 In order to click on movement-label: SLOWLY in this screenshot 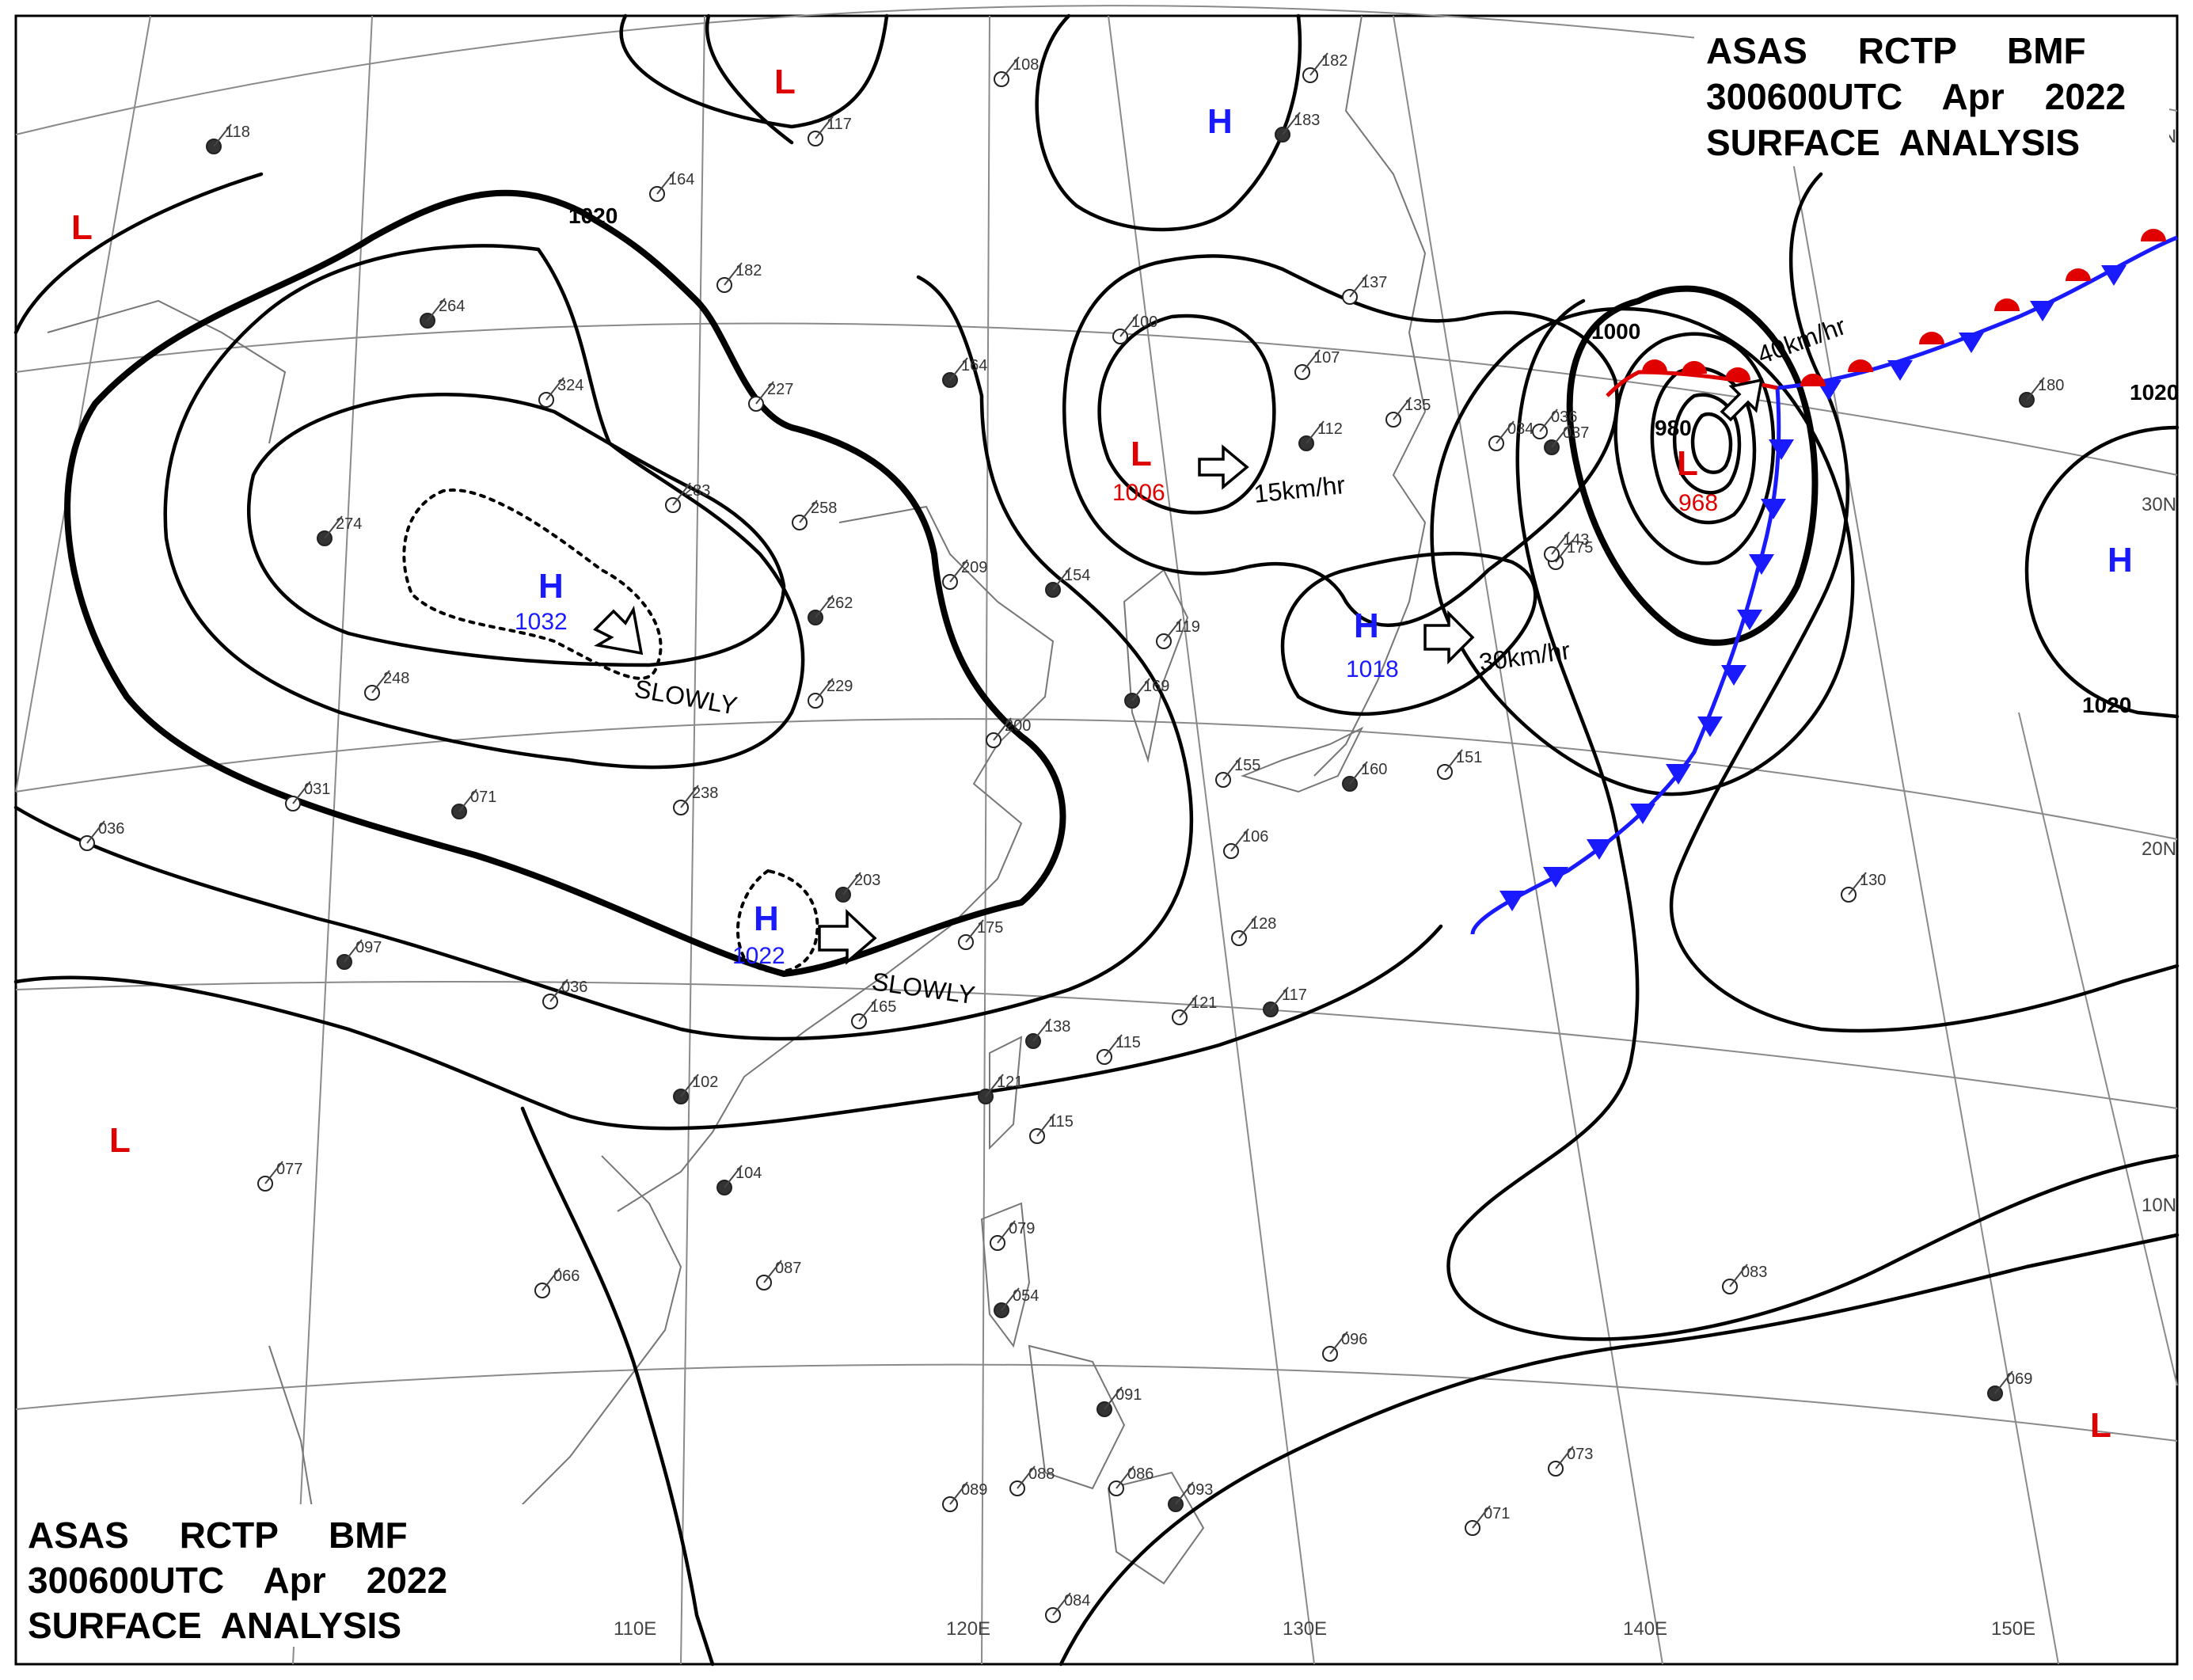, I will do `click(686, 697)`.